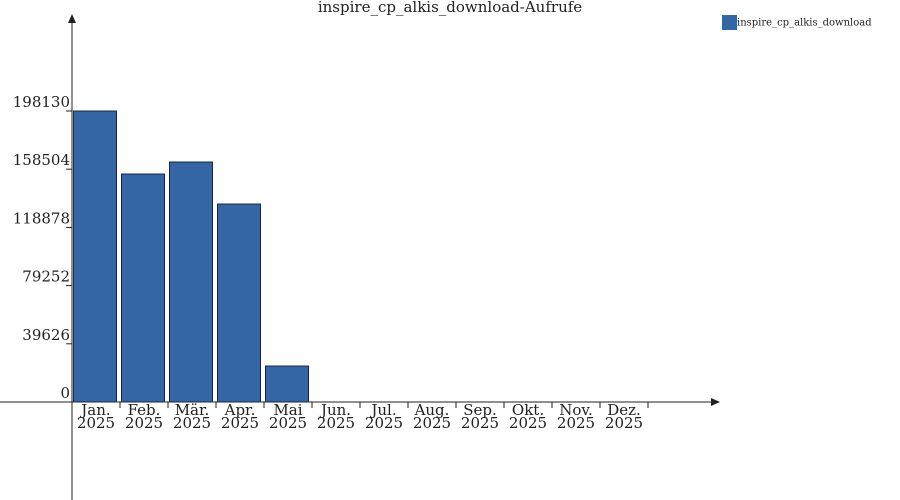 The width and height of the screenshot is (900, 500). Describe the element at coordinates (41, 218) in the screenshot. I see `y-tick-label: 118878` at that location.